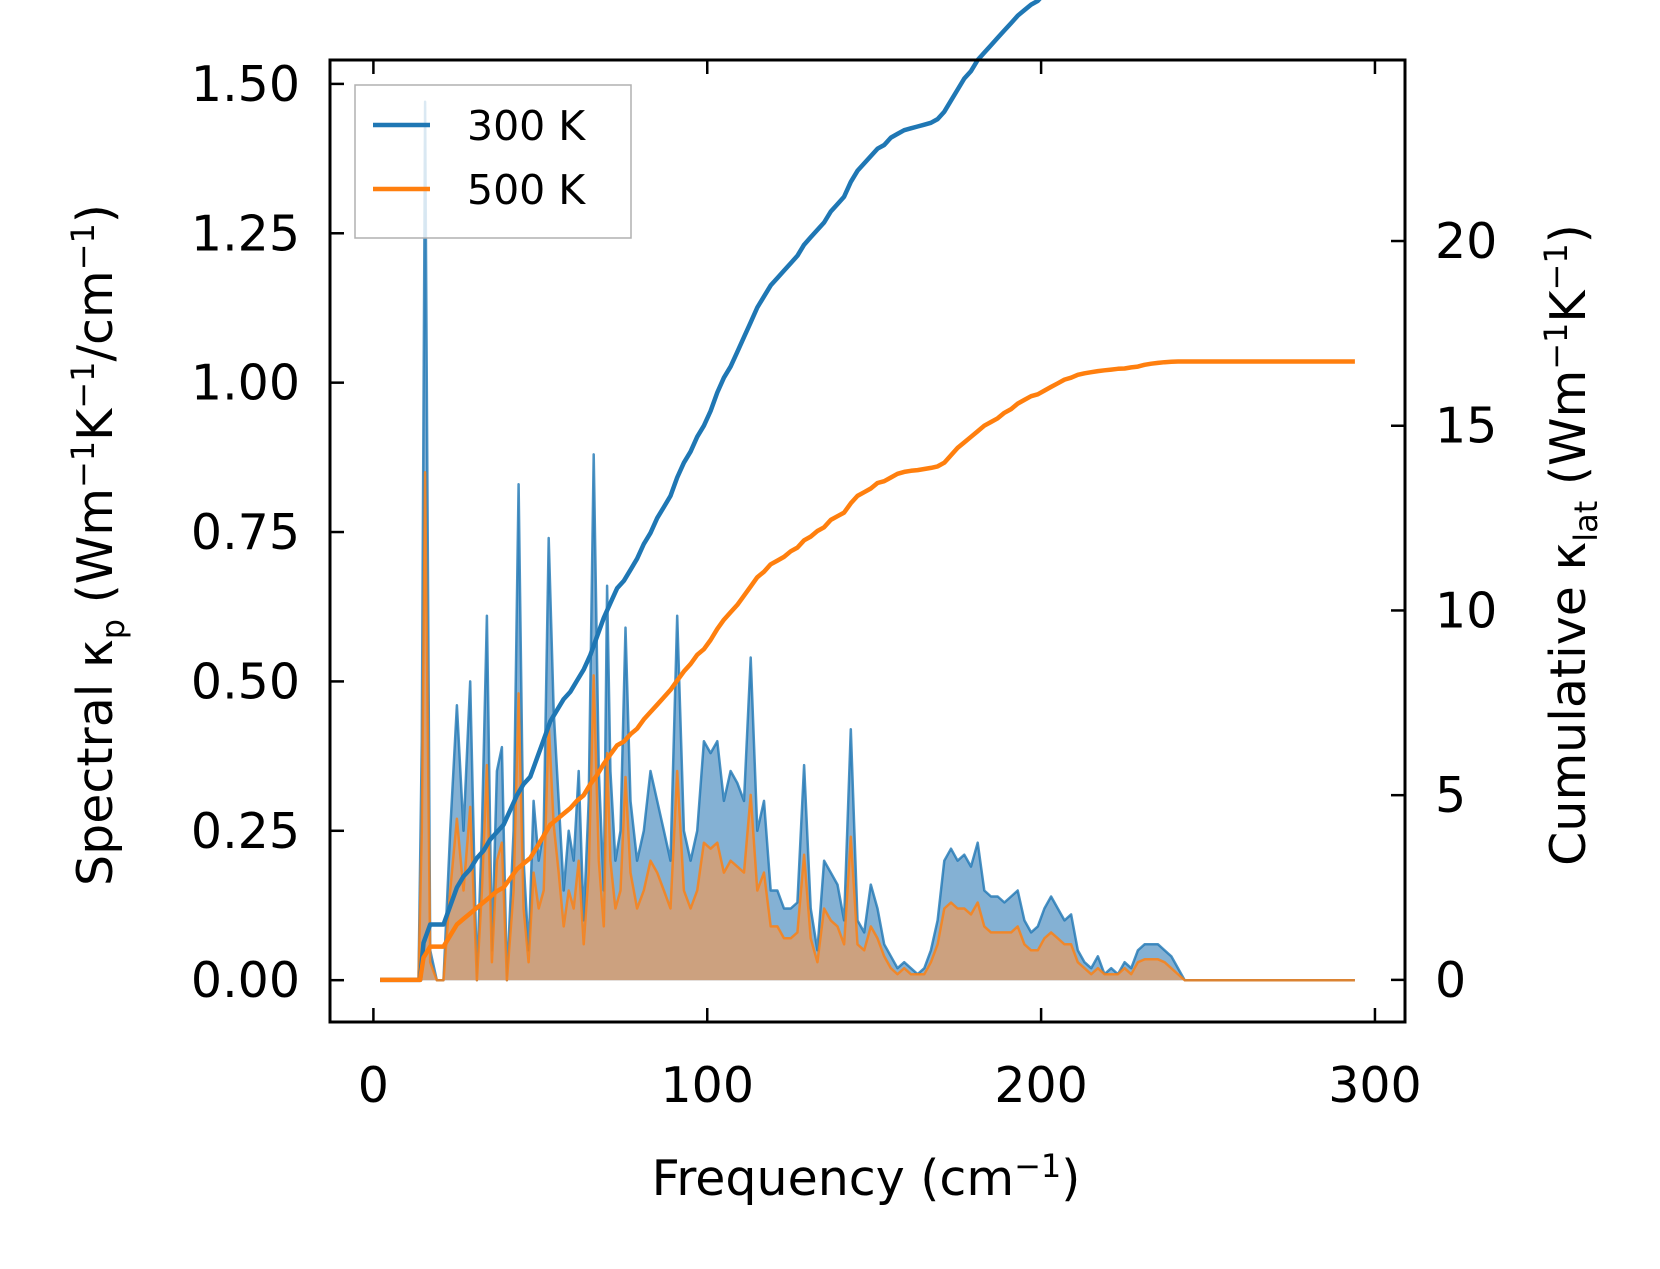 The height and width of the screenshot is (1269, 1660). What do you see at coordinates (98, 545) in the screenshot?
I see `y-axis-left-title: Spectral κp (Wm−1K−1/cm−1)` at bounding box center [98, 545].